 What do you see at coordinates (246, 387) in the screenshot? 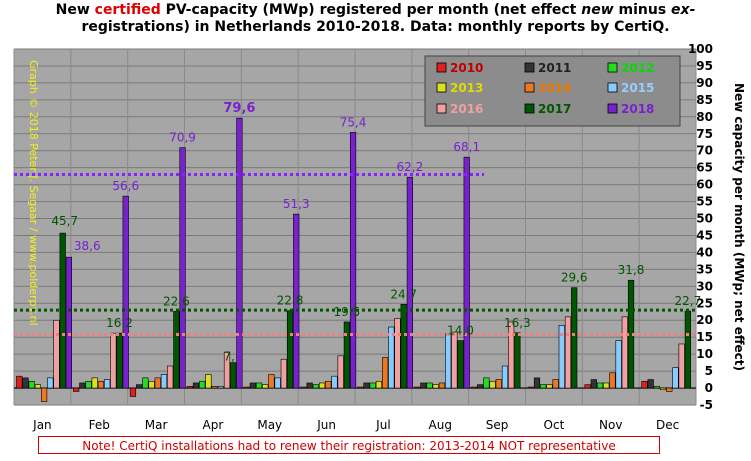
I see `bar-2010-may` at bounding box center [246, 387].